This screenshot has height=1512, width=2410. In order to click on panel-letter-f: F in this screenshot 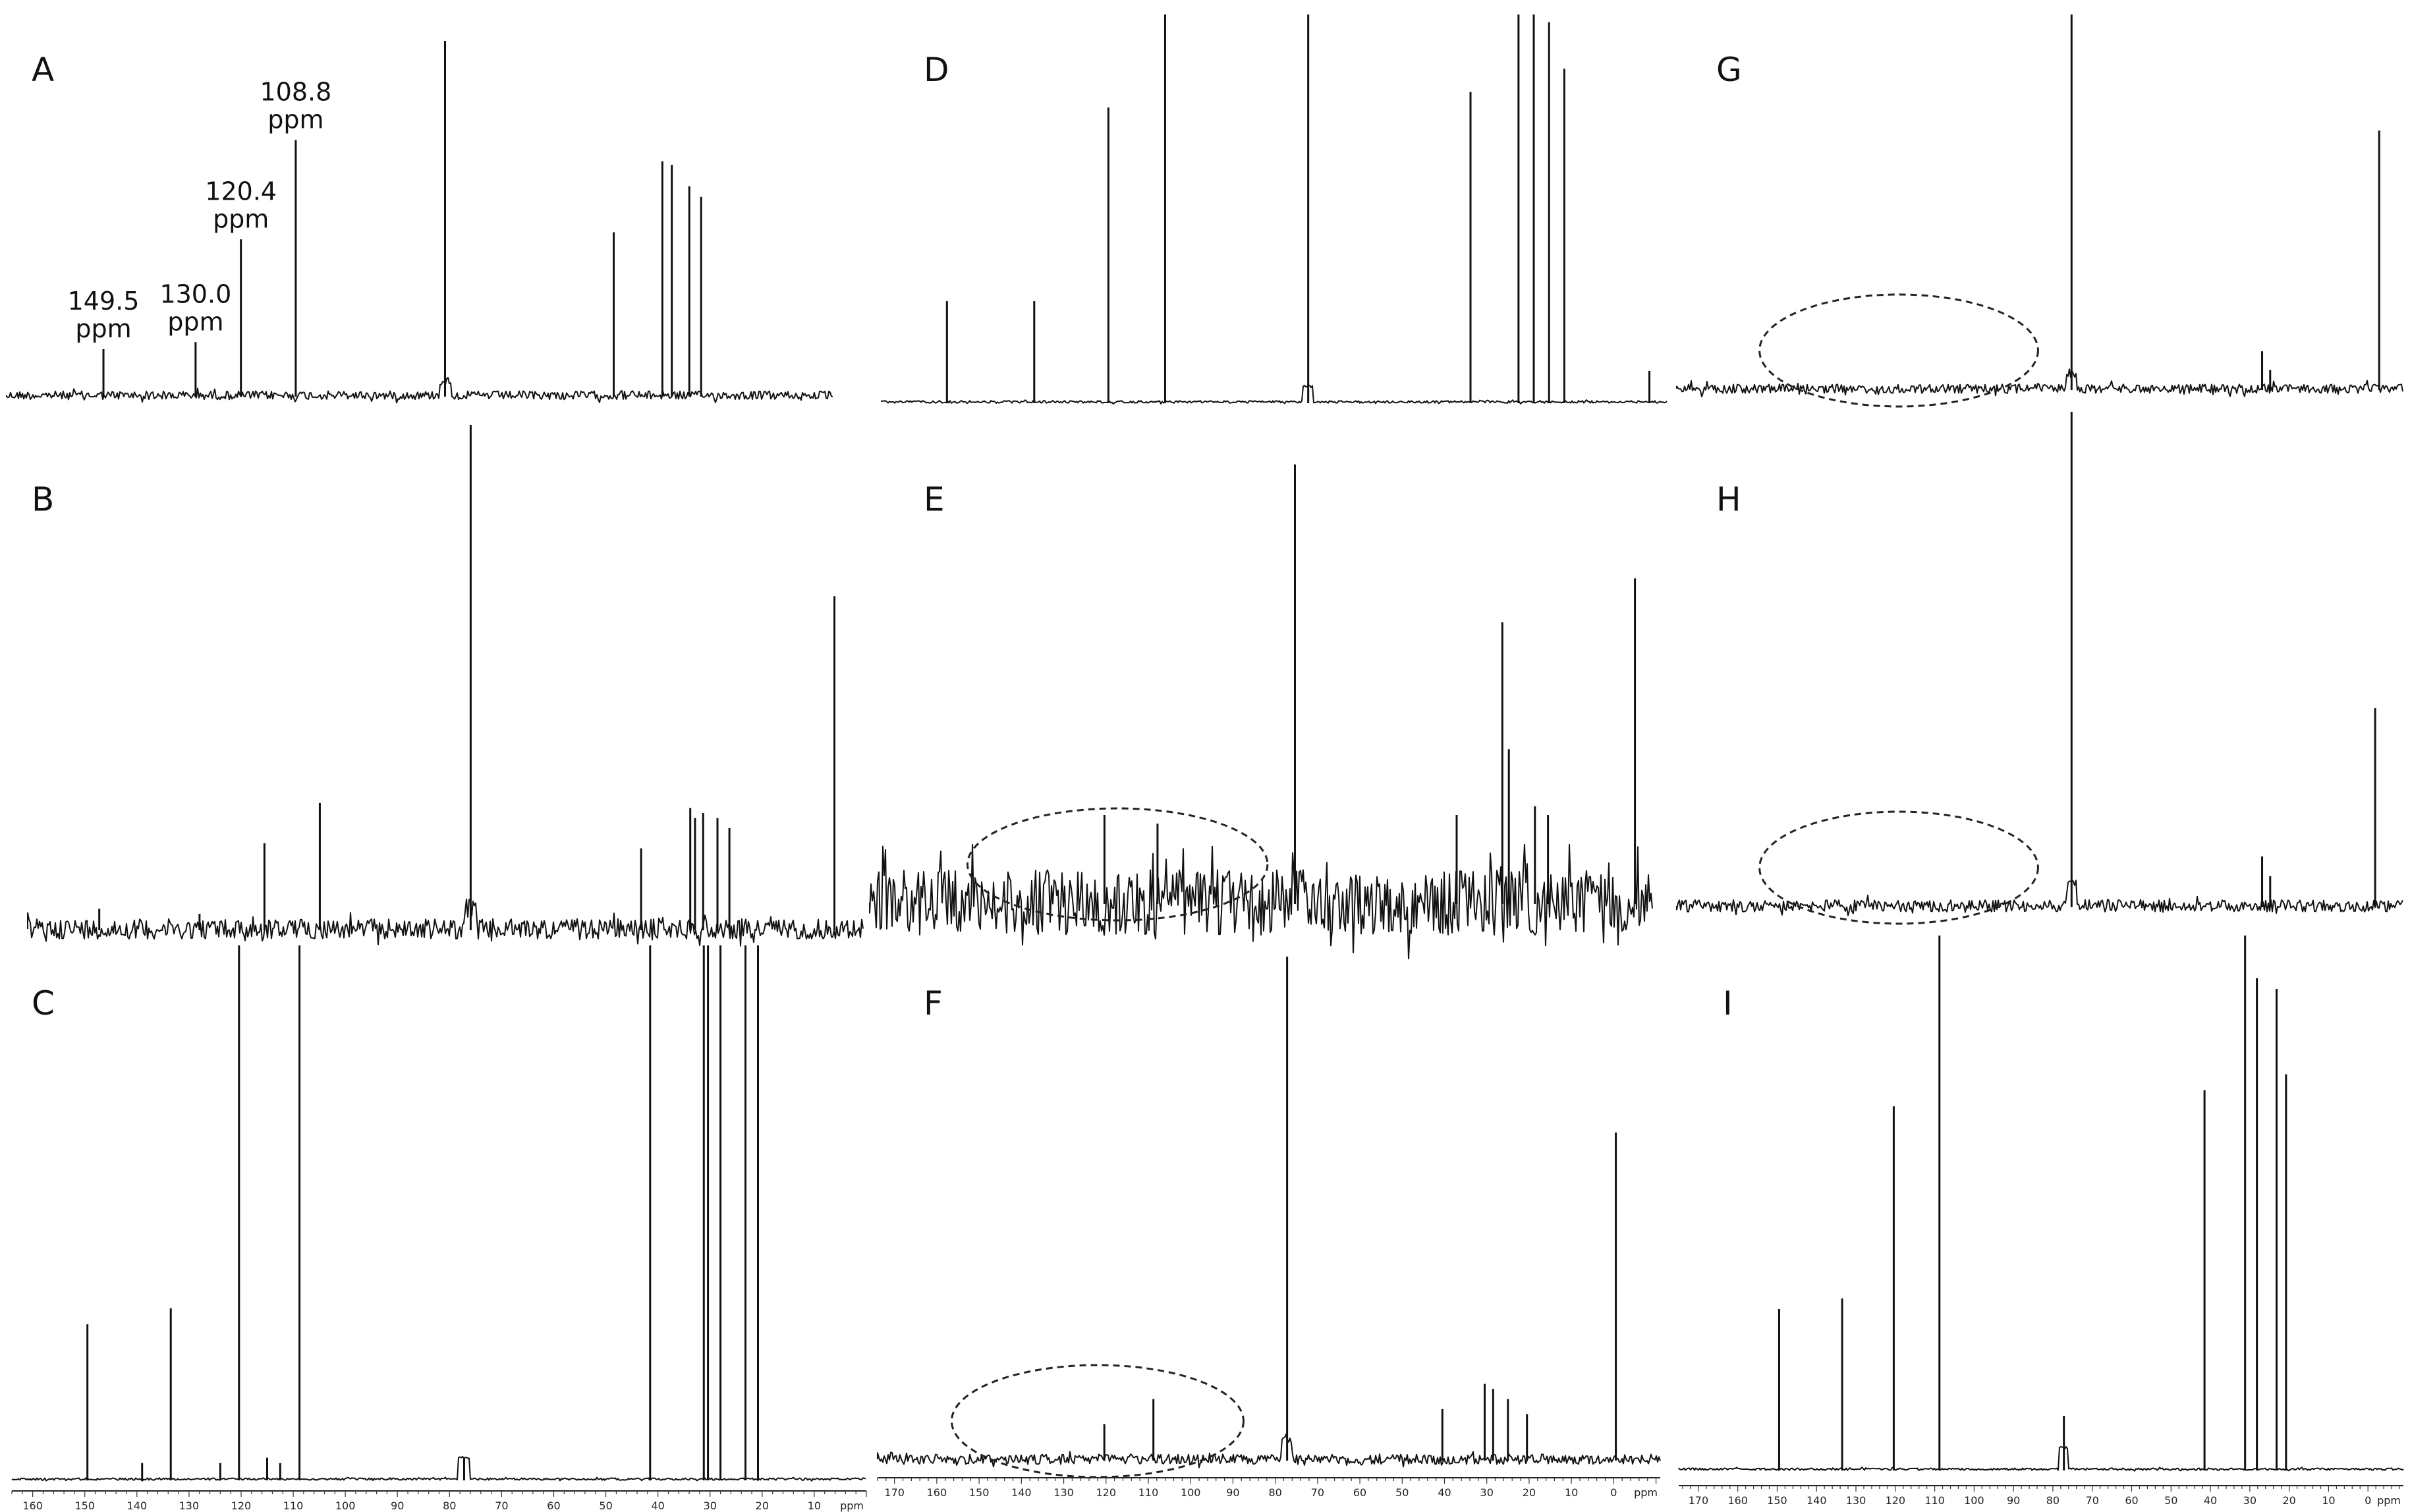, I will do `click(933, 1003)`.